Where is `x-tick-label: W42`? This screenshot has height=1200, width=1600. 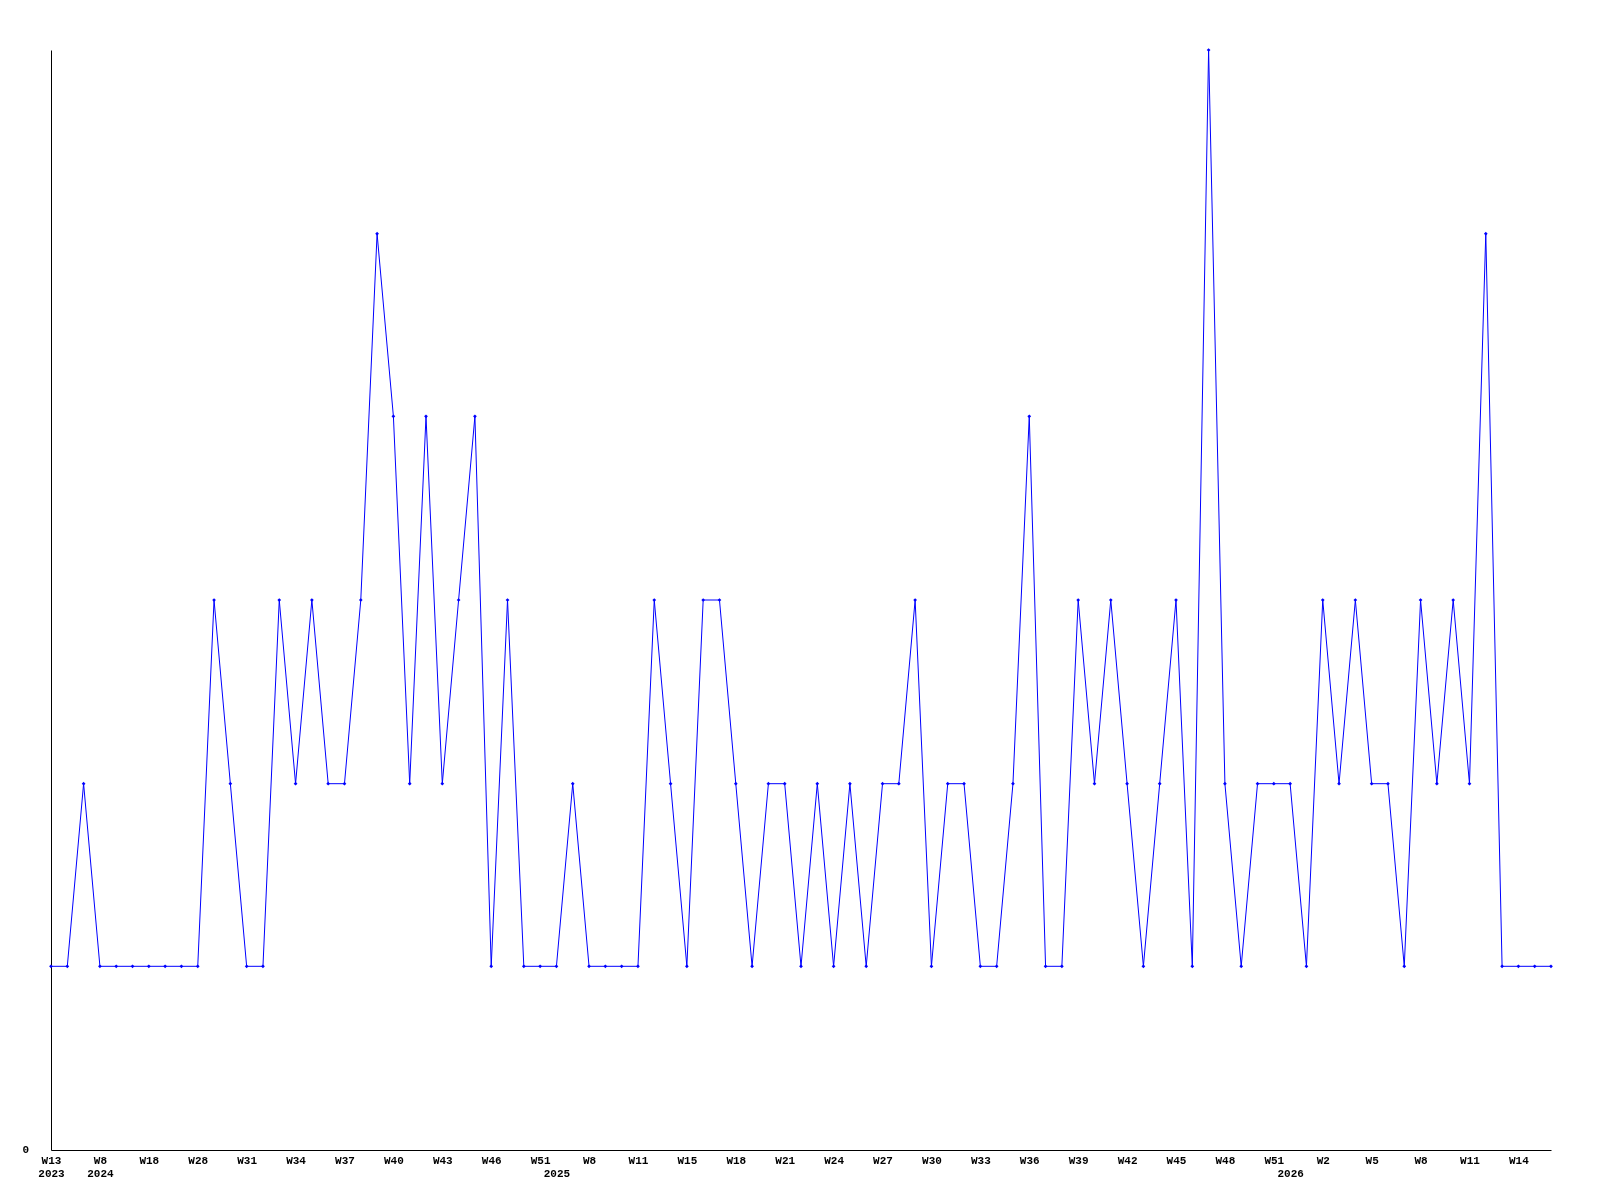 x-tick-label: W42 is located at coordinates (1127, 1160).